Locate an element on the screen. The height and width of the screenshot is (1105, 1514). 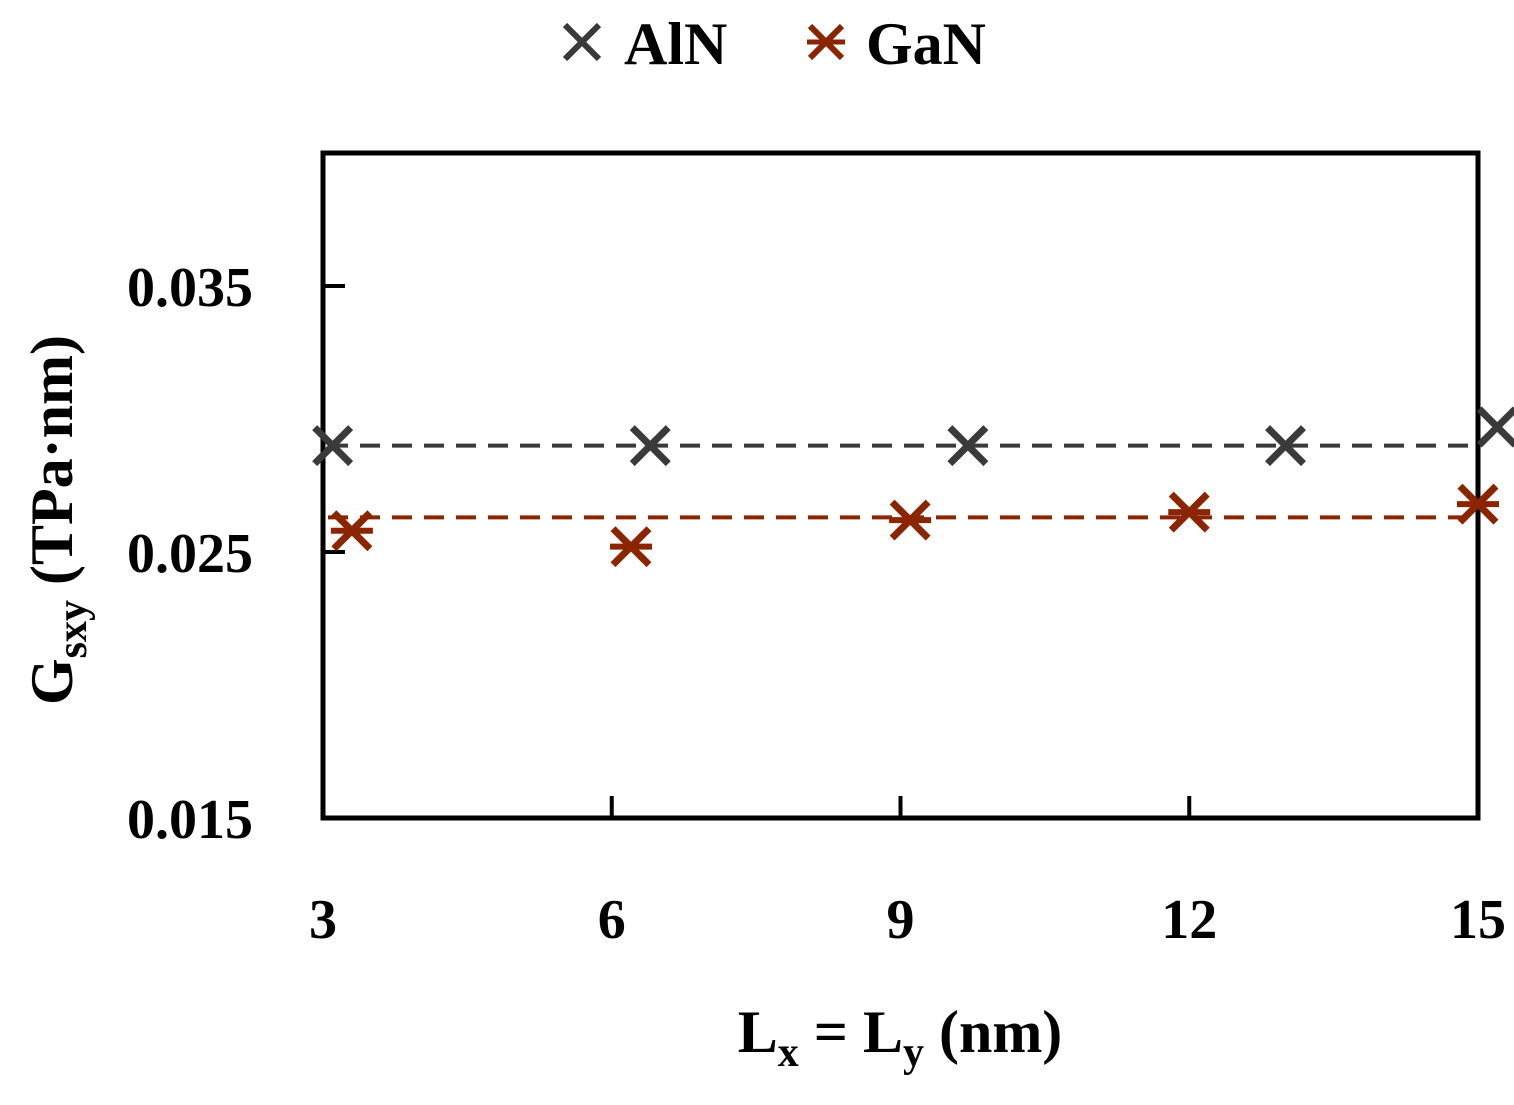
x-label-equals: = is located at coordinates (831, 1032).